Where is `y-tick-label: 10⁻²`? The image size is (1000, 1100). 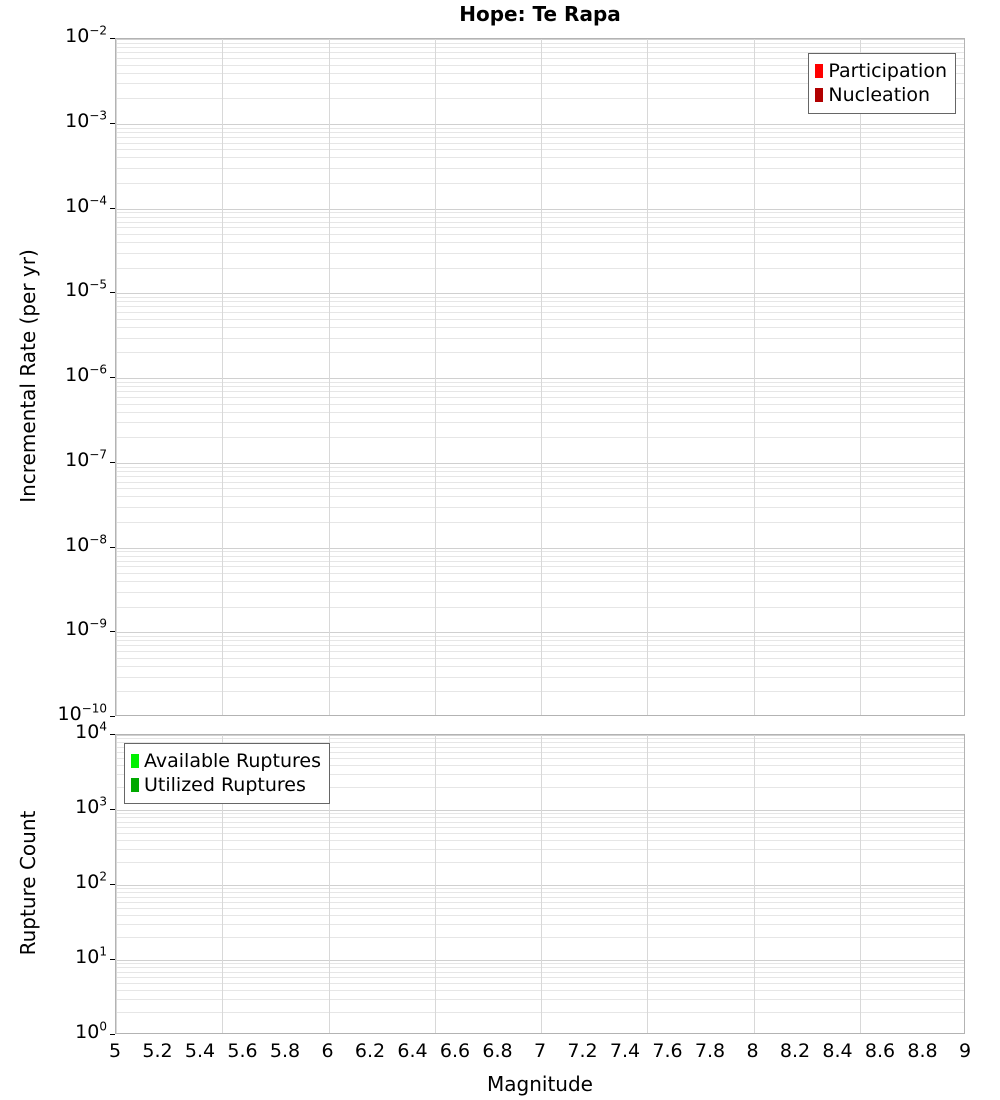 y-tick-label: 10⁻² is located at coordinates (86, 35).